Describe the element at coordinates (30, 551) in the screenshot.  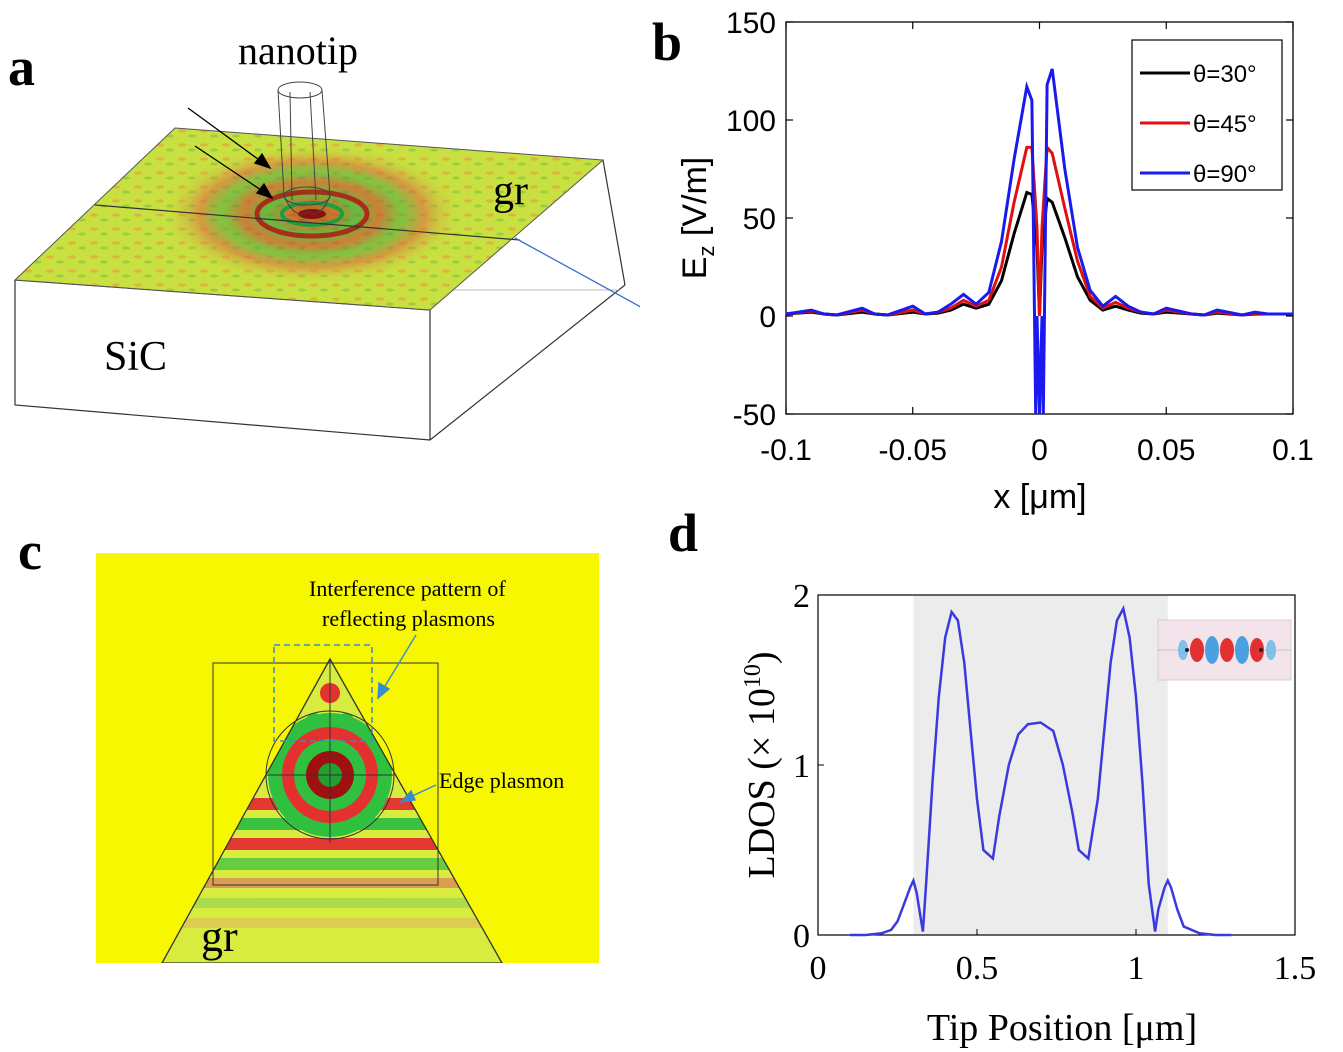
I see `panel-label-c: c` at that location.